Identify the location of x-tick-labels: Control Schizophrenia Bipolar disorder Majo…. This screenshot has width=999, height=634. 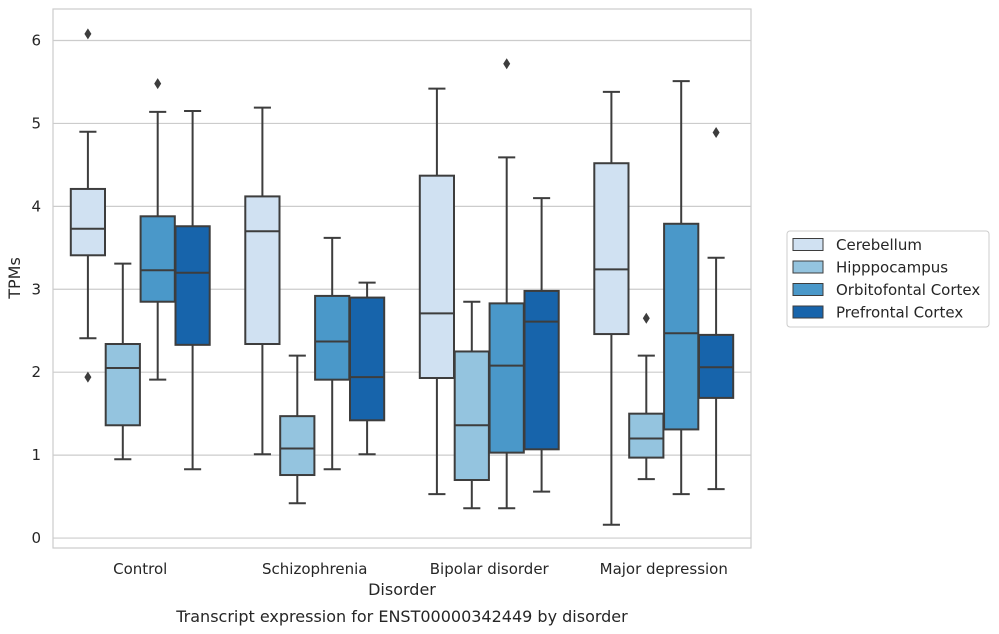
(420, 569).